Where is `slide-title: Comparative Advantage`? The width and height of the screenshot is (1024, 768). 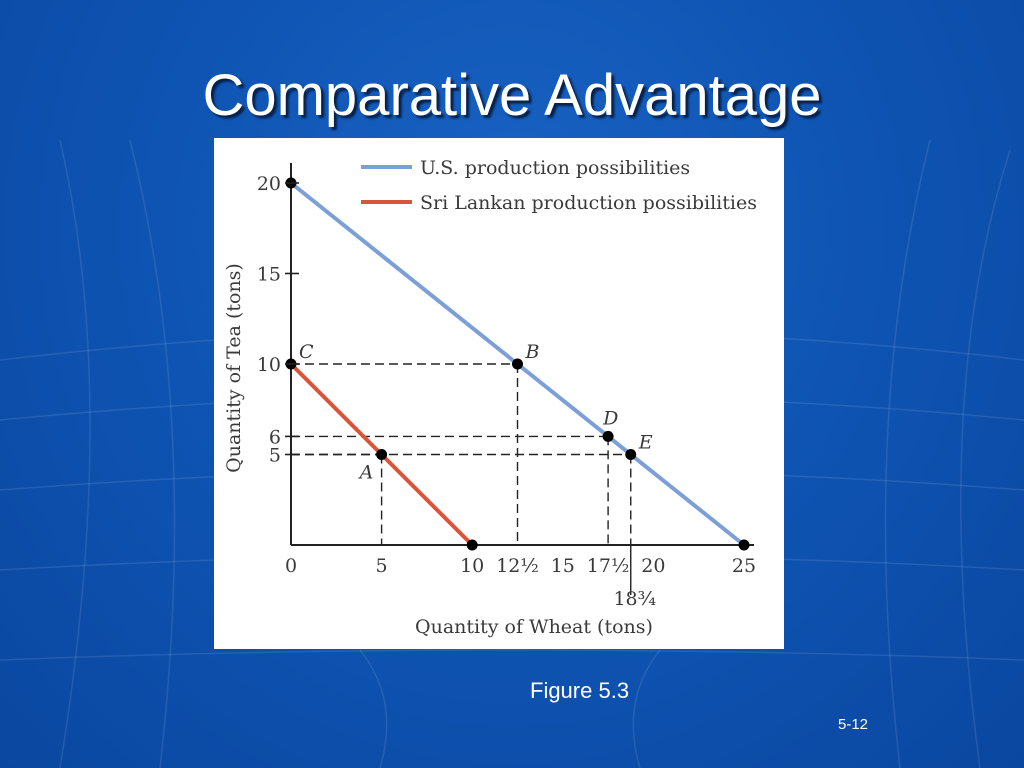 slide-title: Comparative Advantage is located at coordinates (512, 95).